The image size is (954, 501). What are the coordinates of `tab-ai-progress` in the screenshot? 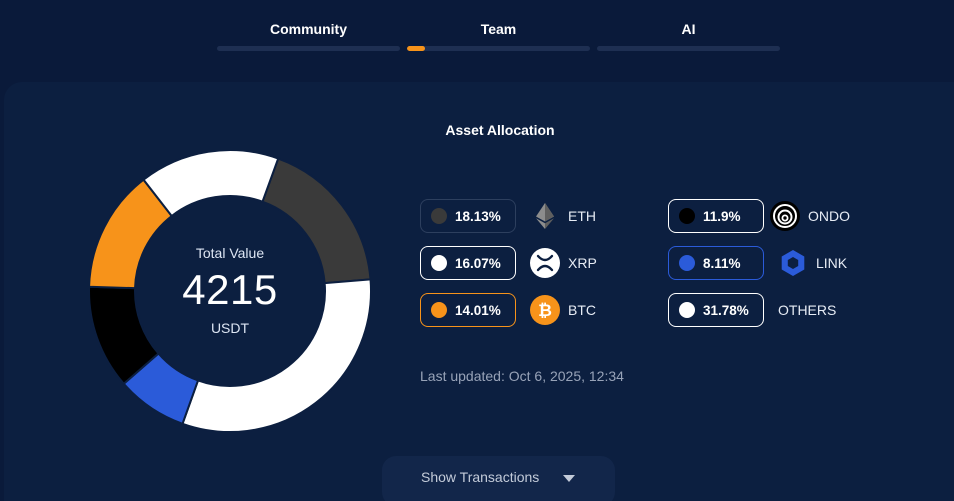 It's located at (688, 48).